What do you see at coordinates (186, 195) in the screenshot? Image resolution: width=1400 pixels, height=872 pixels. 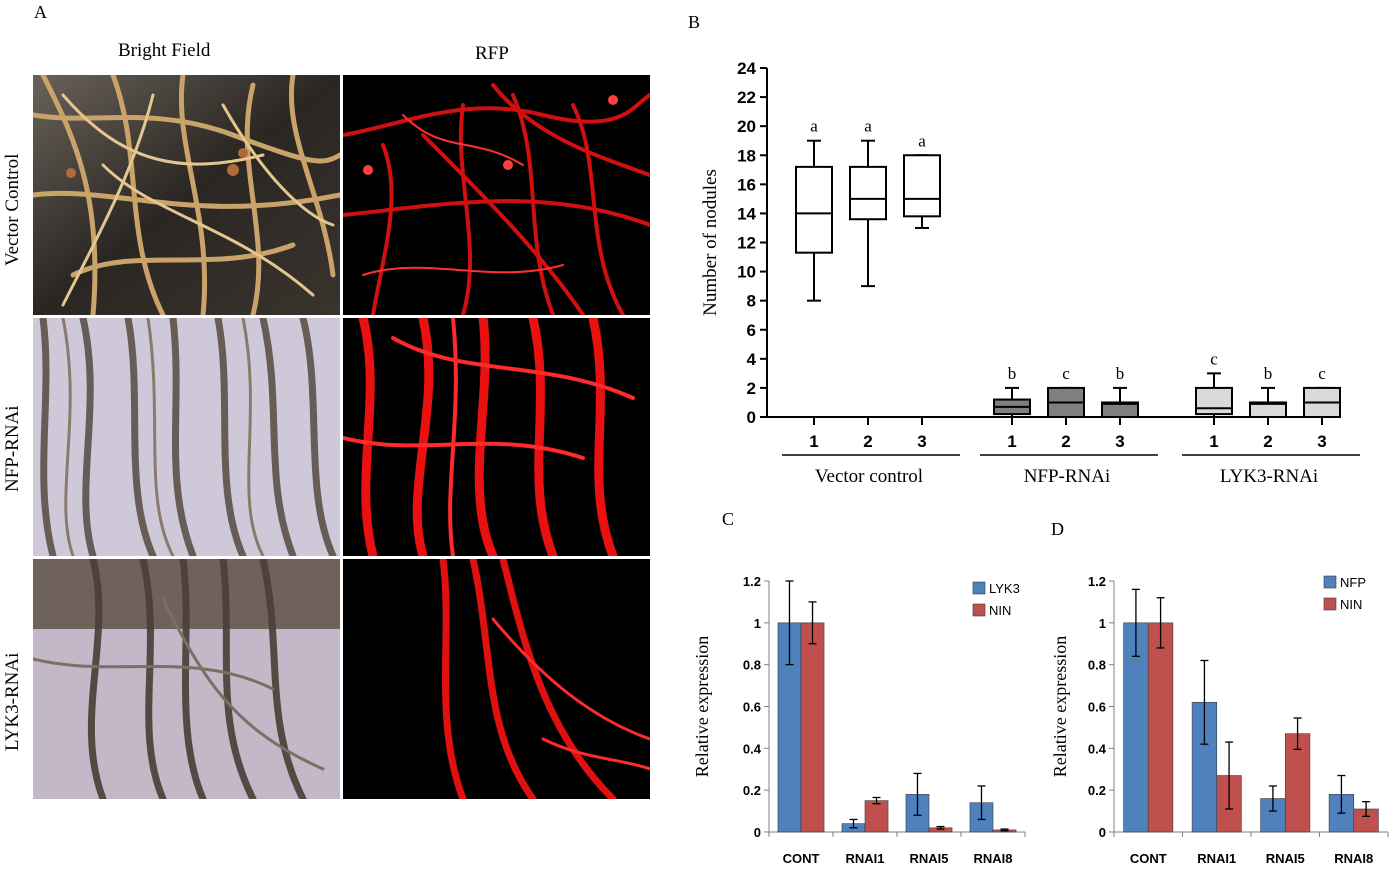 I see `bright-field-vector-control-image` at bounding box center [186, 195].